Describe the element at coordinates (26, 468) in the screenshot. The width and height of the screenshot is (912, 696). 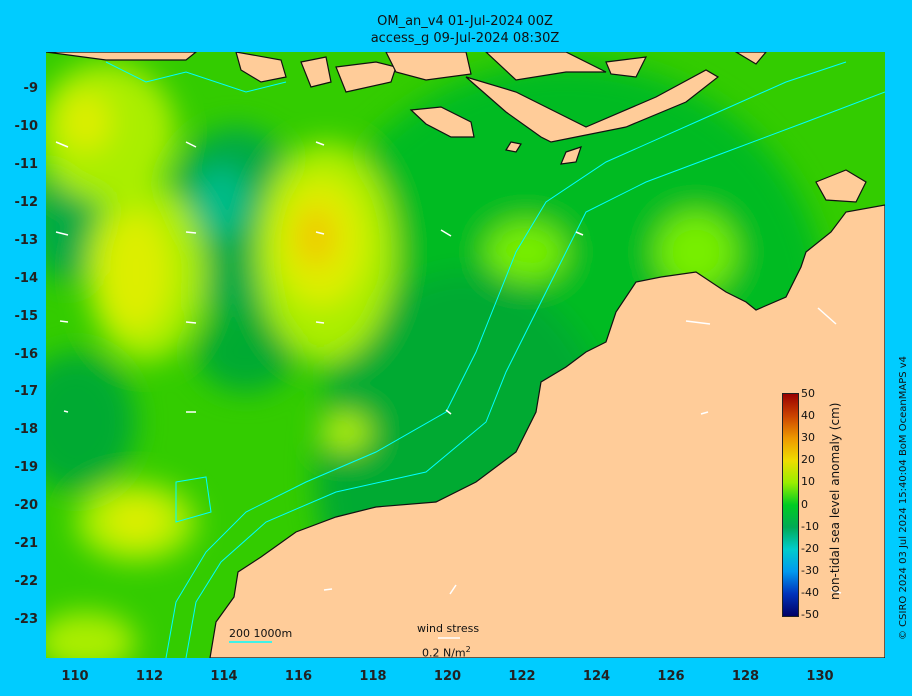
I see `lat-tick-label: -19` at that location.